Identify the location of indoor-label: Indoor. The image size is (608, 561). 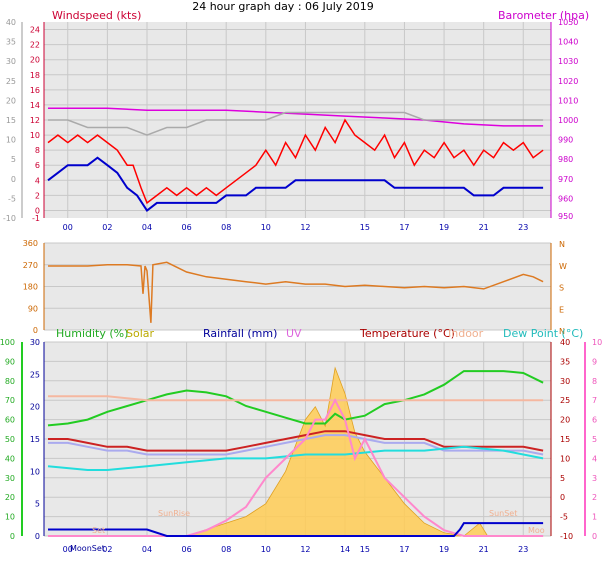
(466, 333).